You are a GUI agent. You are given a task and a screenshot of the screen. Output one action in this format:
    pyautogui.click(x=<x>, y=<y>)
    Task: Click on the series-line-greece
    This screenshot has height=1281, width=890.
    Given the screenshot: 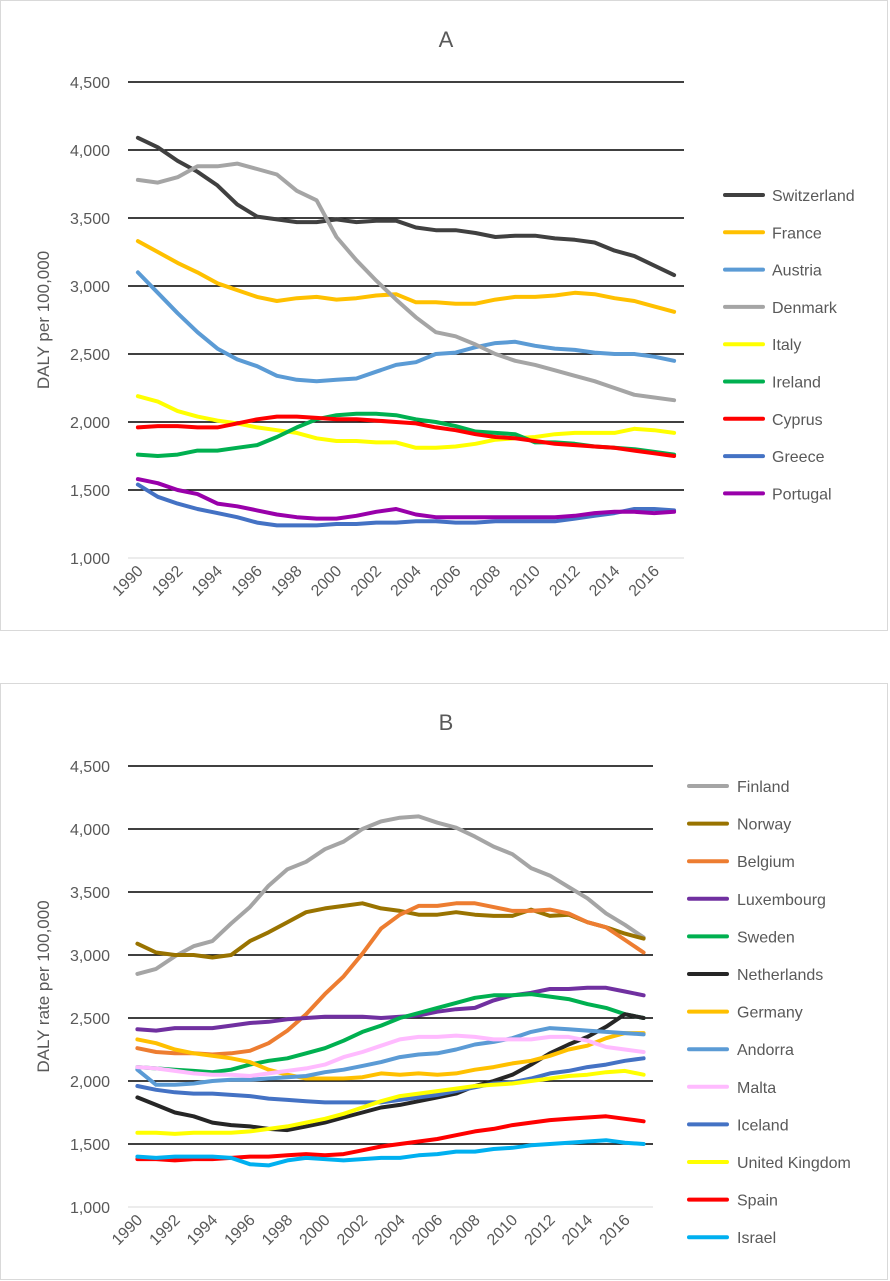 What is the action you would take?
    pyautogui.click(x=406, y=505)
    